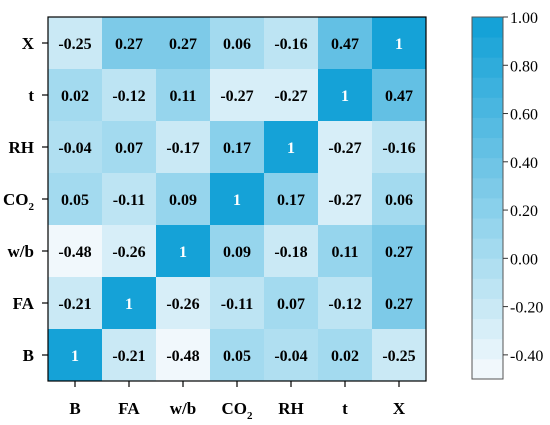  Describe the element at coordinates (24, 303) in the screenshot. I see `y-tick-label: FA` at that location.